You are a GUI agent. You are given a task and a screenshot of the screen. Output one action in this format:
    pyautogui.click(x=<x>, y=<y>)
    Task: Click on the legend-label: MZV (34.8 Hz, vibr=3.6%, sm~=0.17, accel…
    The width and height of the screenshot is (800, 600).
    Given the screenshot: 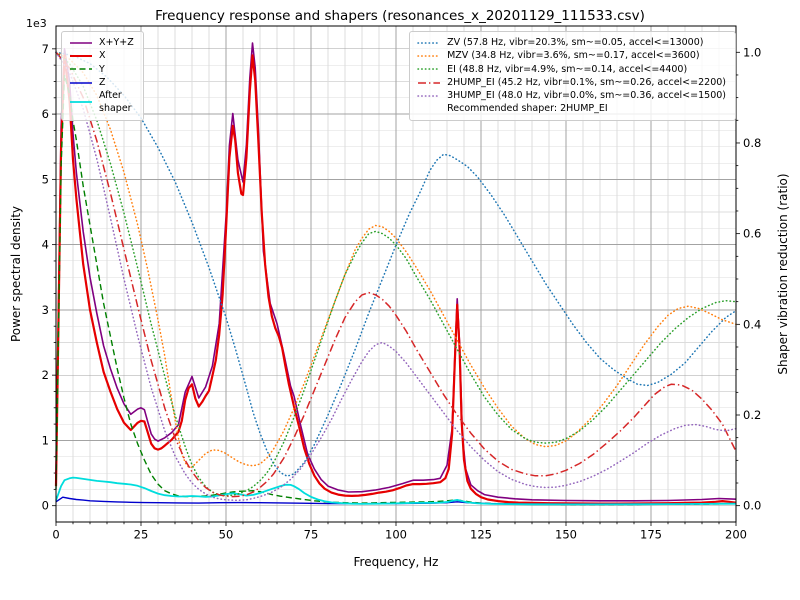 What is the action you would take?
    pyautogui.click(x=573, y=56)
    